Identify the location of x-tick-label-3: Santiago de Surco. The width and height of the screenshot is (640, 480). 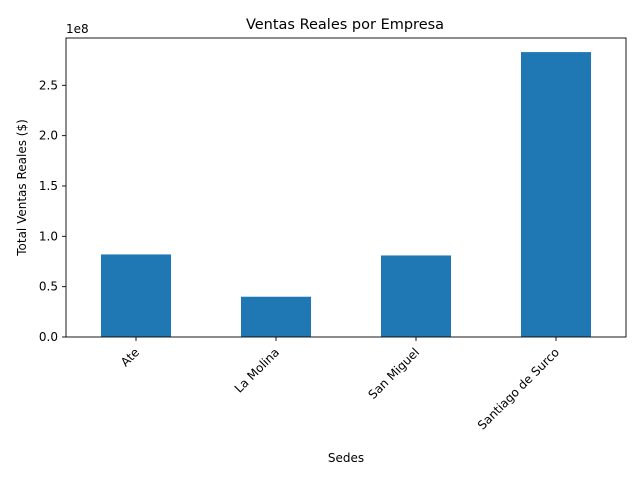
(518, 388).